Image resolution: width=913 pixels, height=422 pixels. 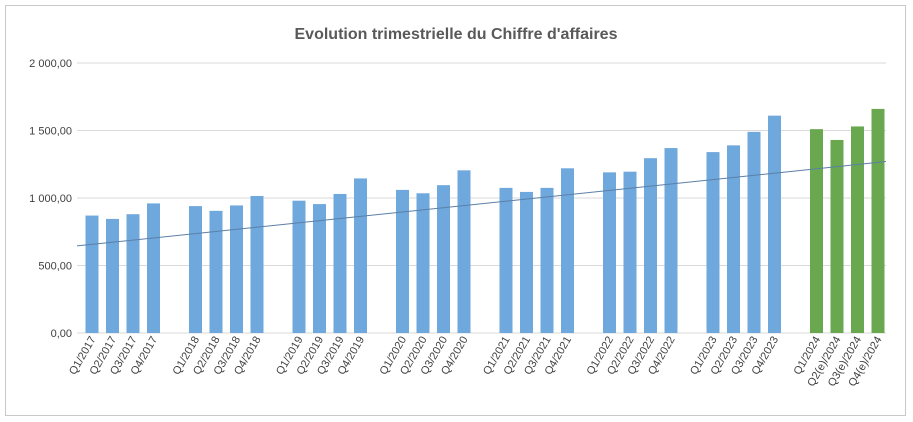 What do you see at coordinates (423, 263) in the screenshot?
I see `bar-Q2-2020` at bounding box center [423, 263].